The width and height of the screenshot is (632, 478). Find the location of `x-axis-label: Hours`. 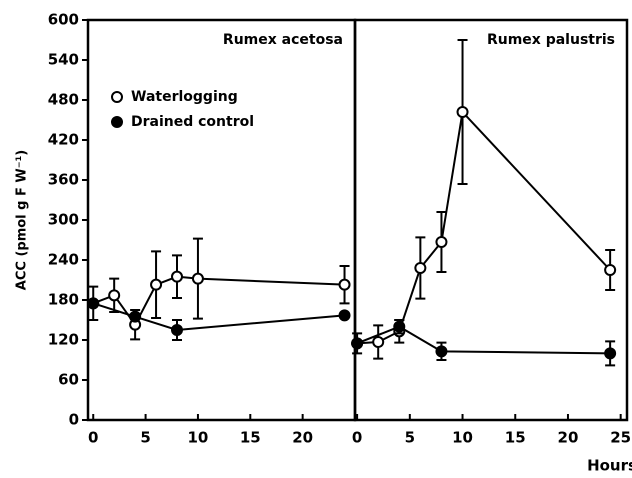

x-axis-label: Hours is located at coordinates (609, 466).